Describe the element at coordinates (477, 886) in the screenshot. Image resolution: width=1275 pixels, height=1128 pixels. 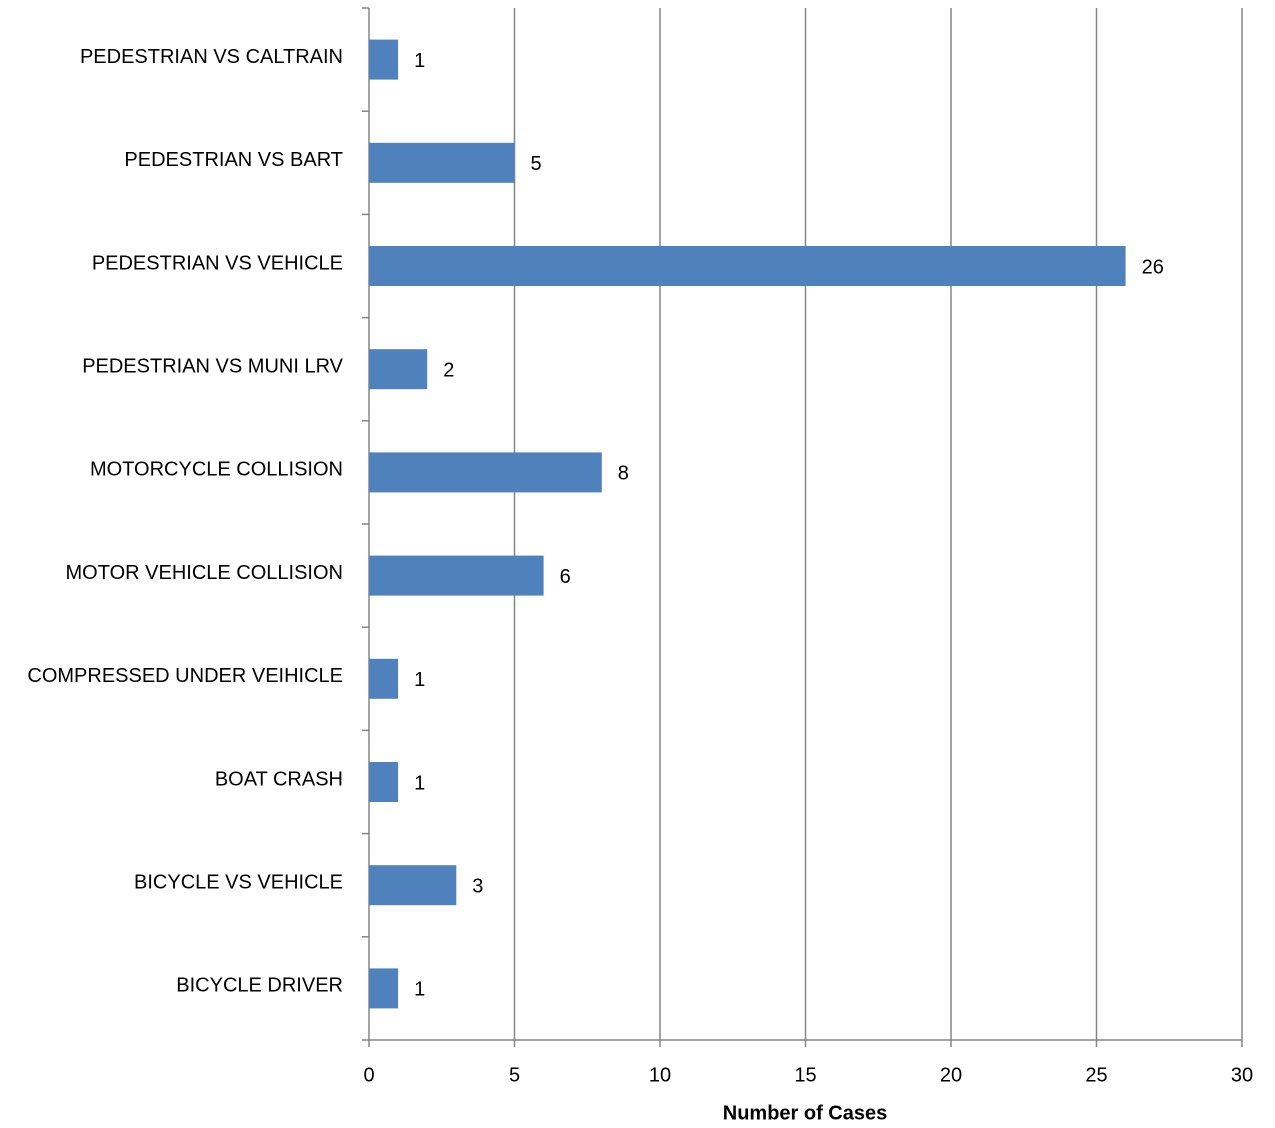
I see `data-label: 3` at that location.